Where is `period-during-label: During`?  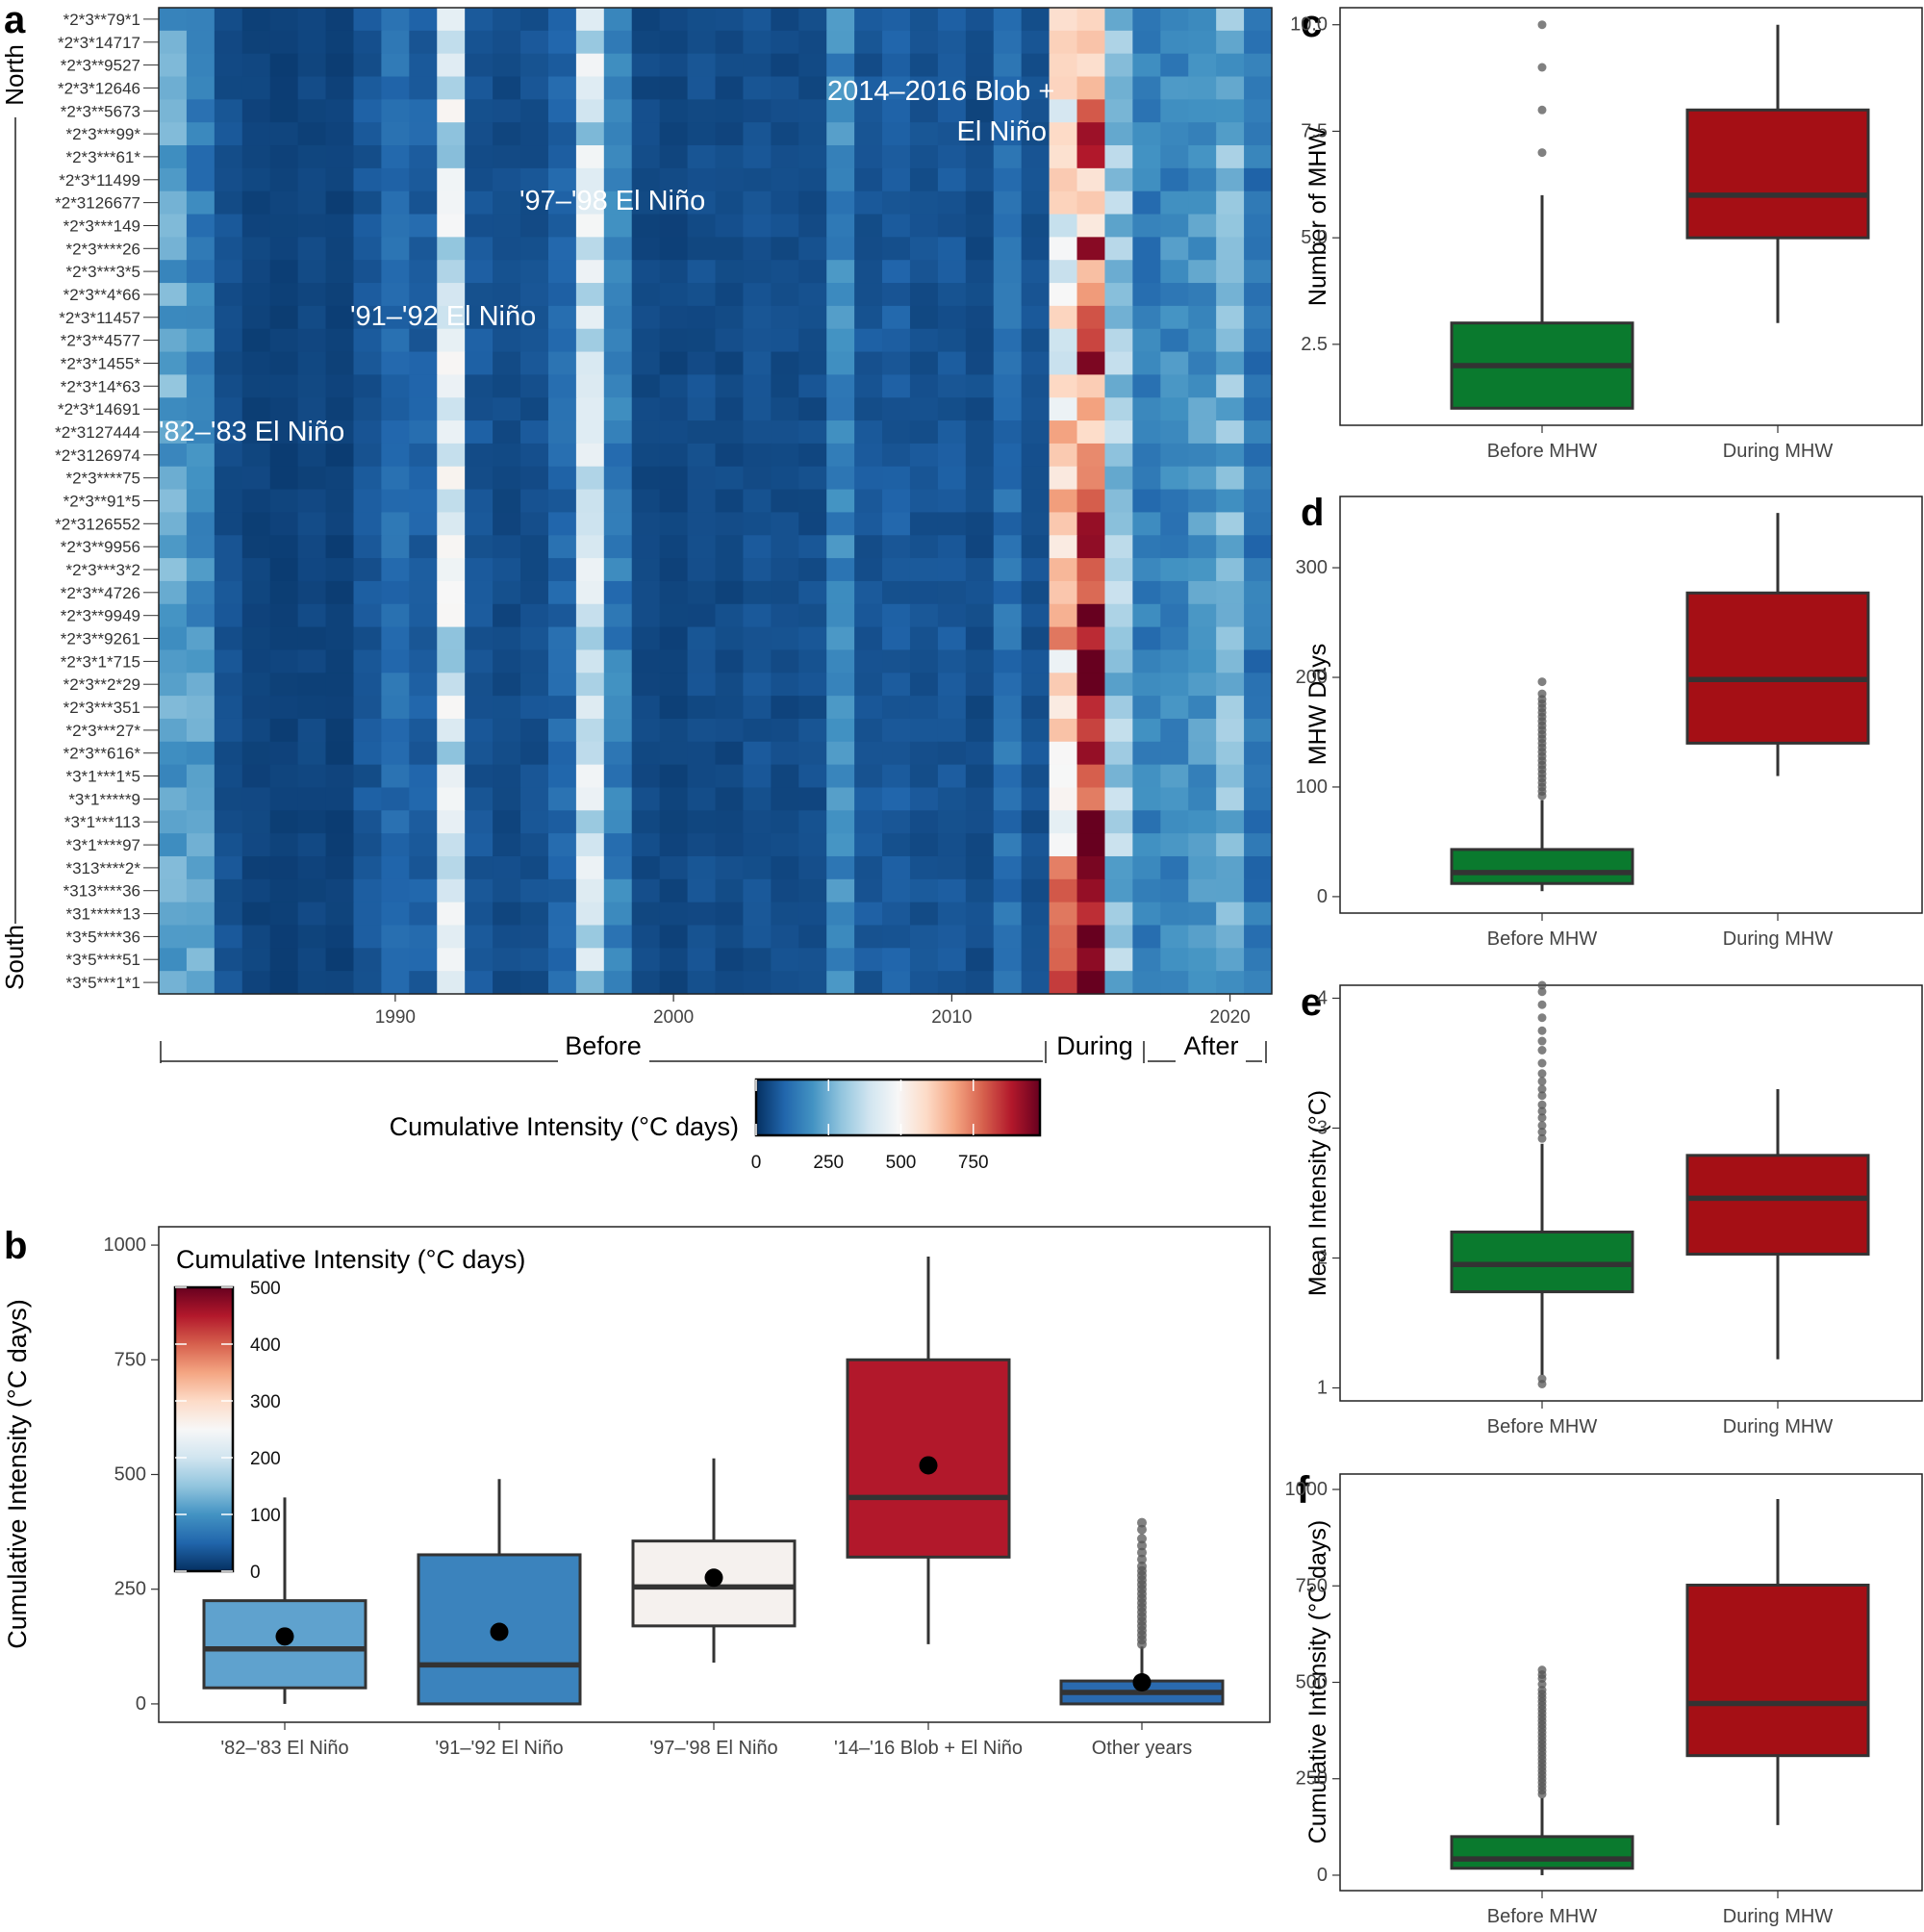
period-during-label: During is located at coordinates (1094, 1045).